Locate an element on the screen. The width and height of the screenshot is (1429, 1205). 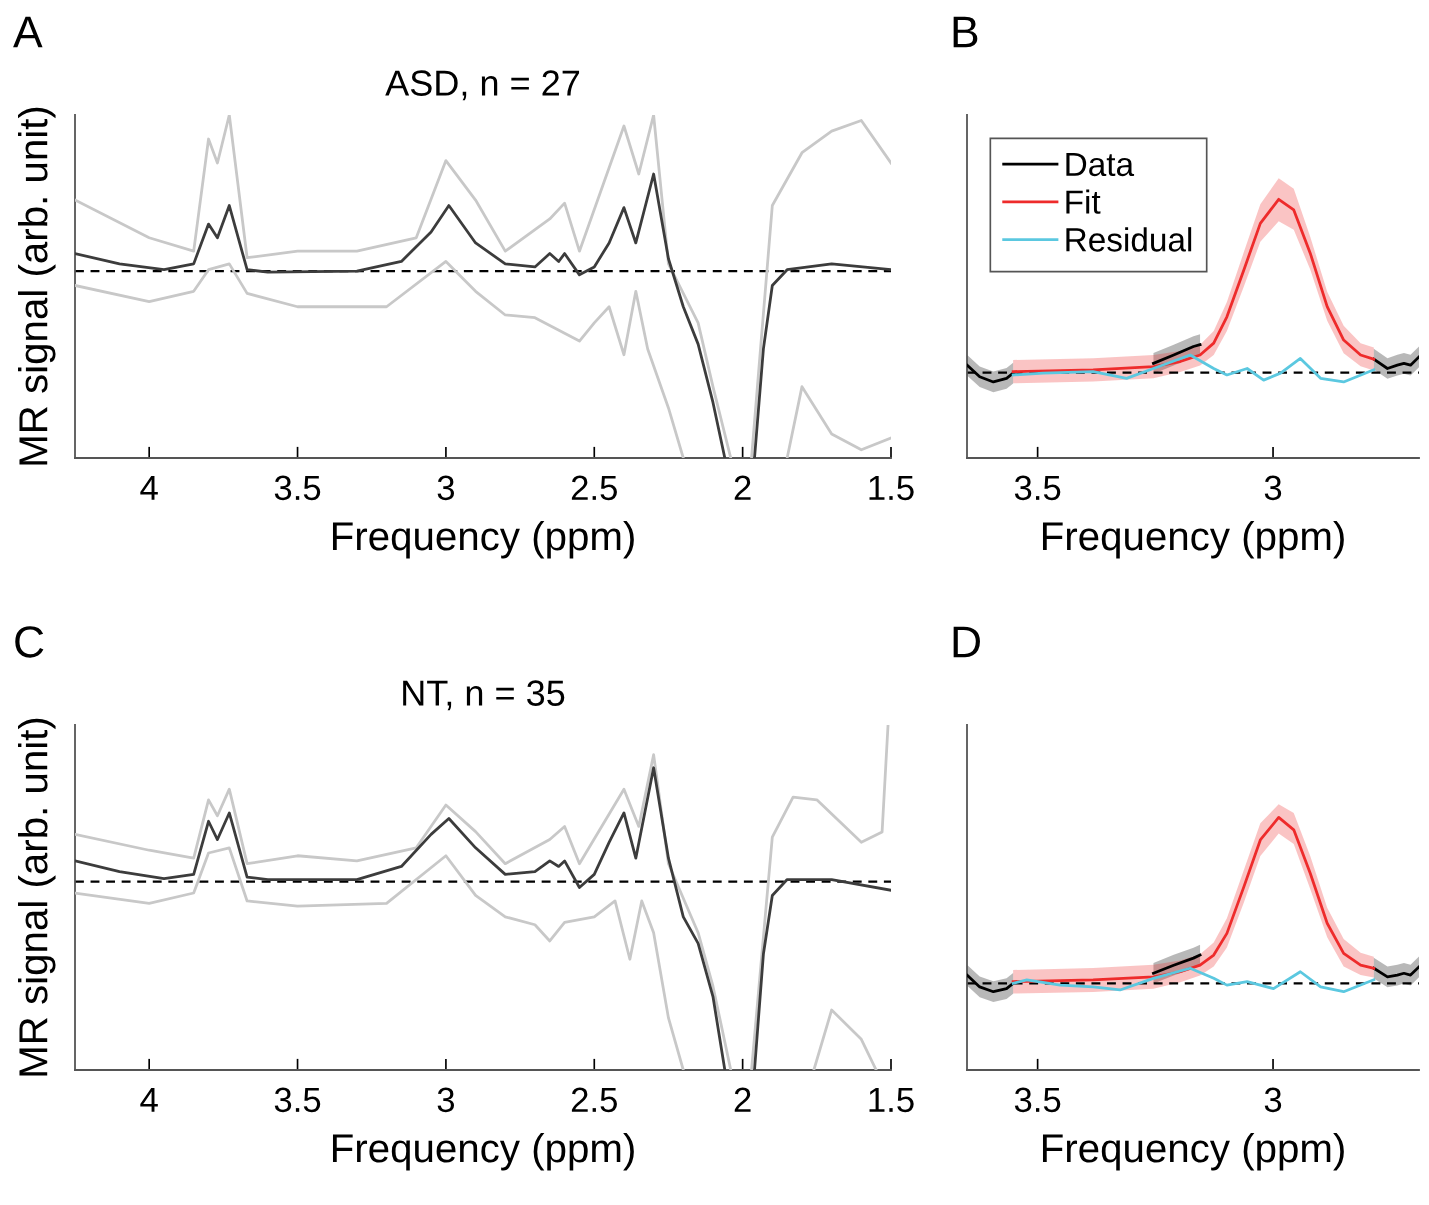
text: C is located at coordinates (29, 642).